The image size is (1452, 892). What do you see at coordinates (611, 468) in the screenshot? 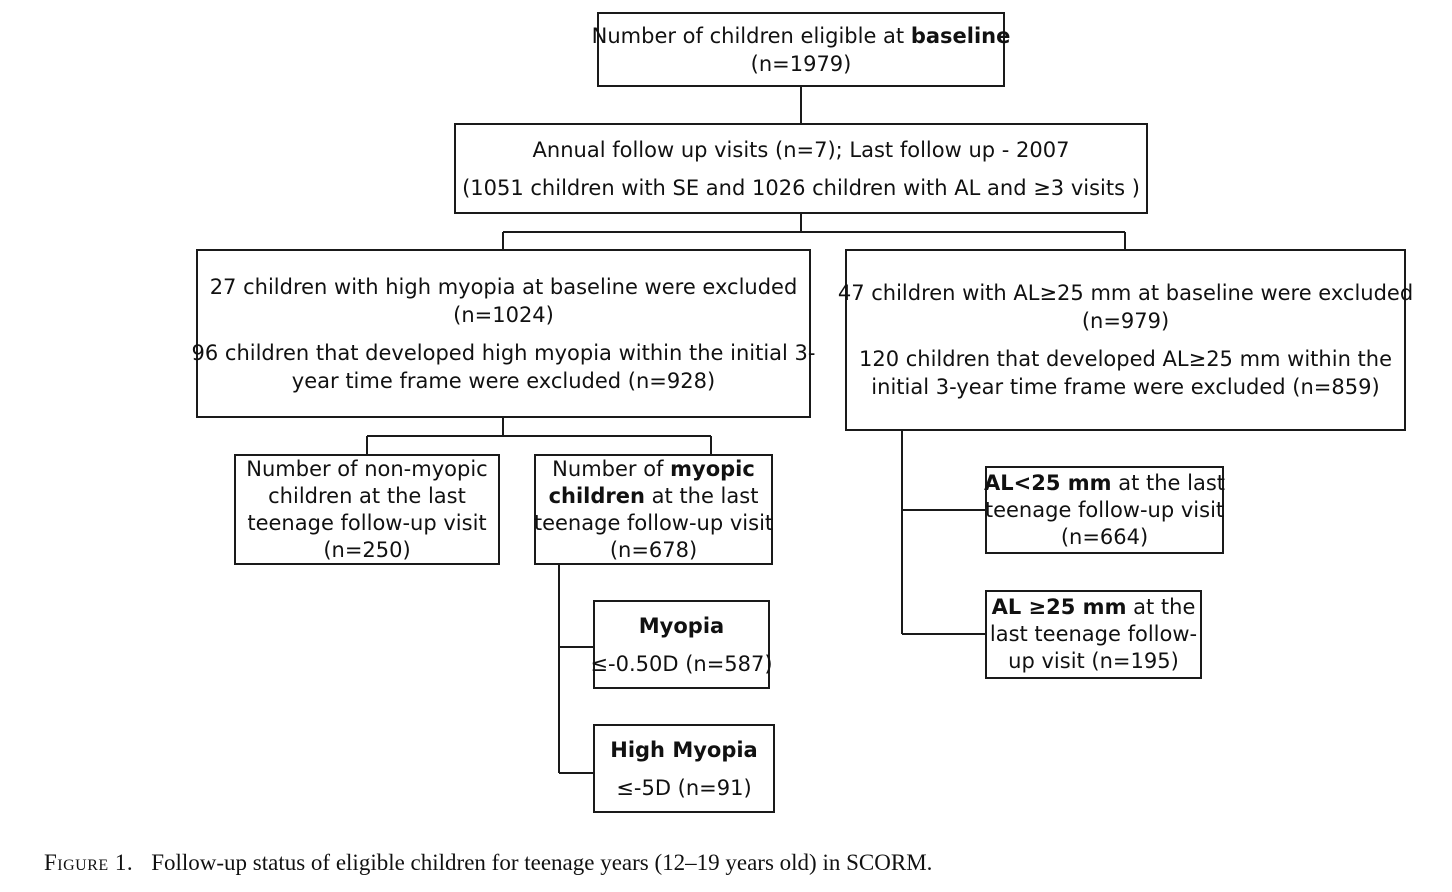
I see `myopic-line1-text: Number of` at bounding box center [611, 468].